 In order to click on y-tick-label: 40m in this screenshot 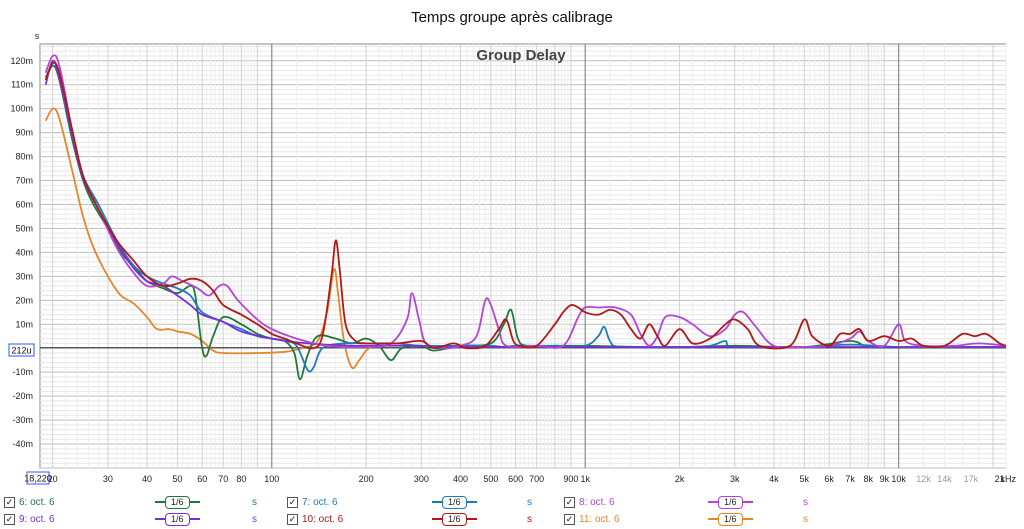, I will do `click(24, 252)`.